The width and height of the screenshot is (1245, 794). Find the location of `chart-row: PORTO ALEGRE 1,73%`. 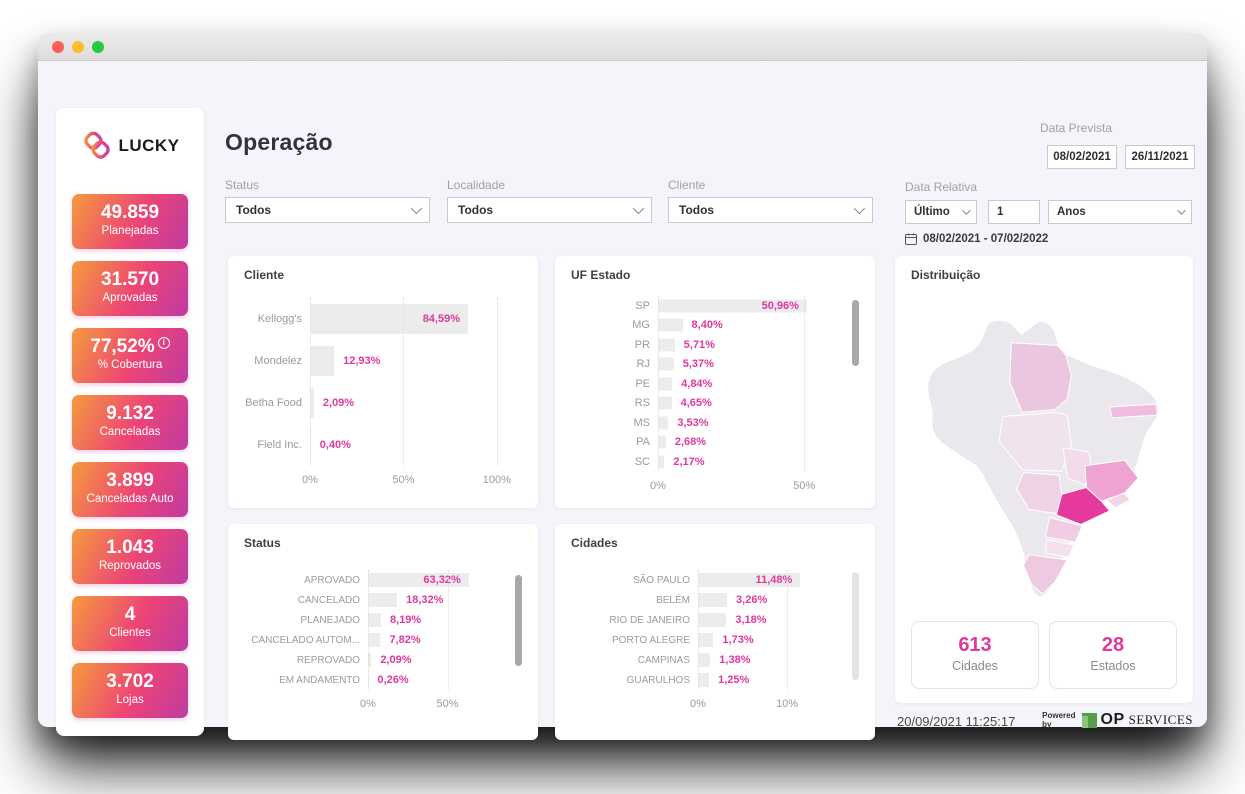

chart-row: PORTO ALEGRE 1,73% is located at coordinates (708, 640).